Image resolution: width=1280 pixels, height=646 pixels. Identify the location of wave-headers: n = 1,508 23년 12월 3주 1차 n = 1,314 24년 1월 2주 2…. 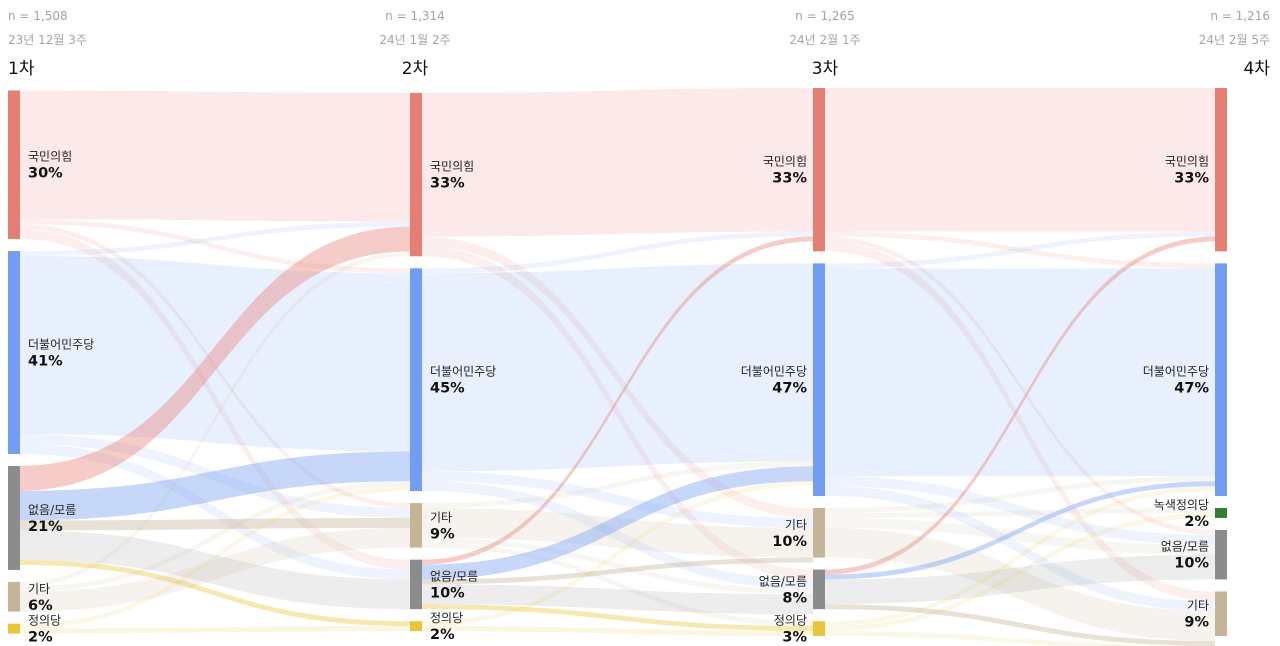
(639, 44).